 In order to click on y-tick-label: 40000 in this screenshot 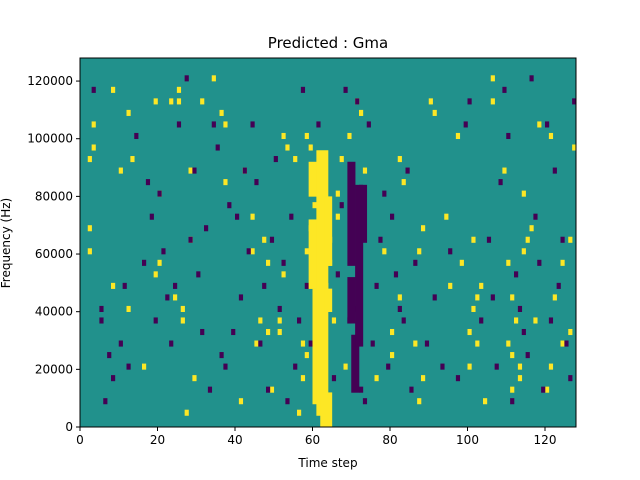, I will do `click(54, 312)`.